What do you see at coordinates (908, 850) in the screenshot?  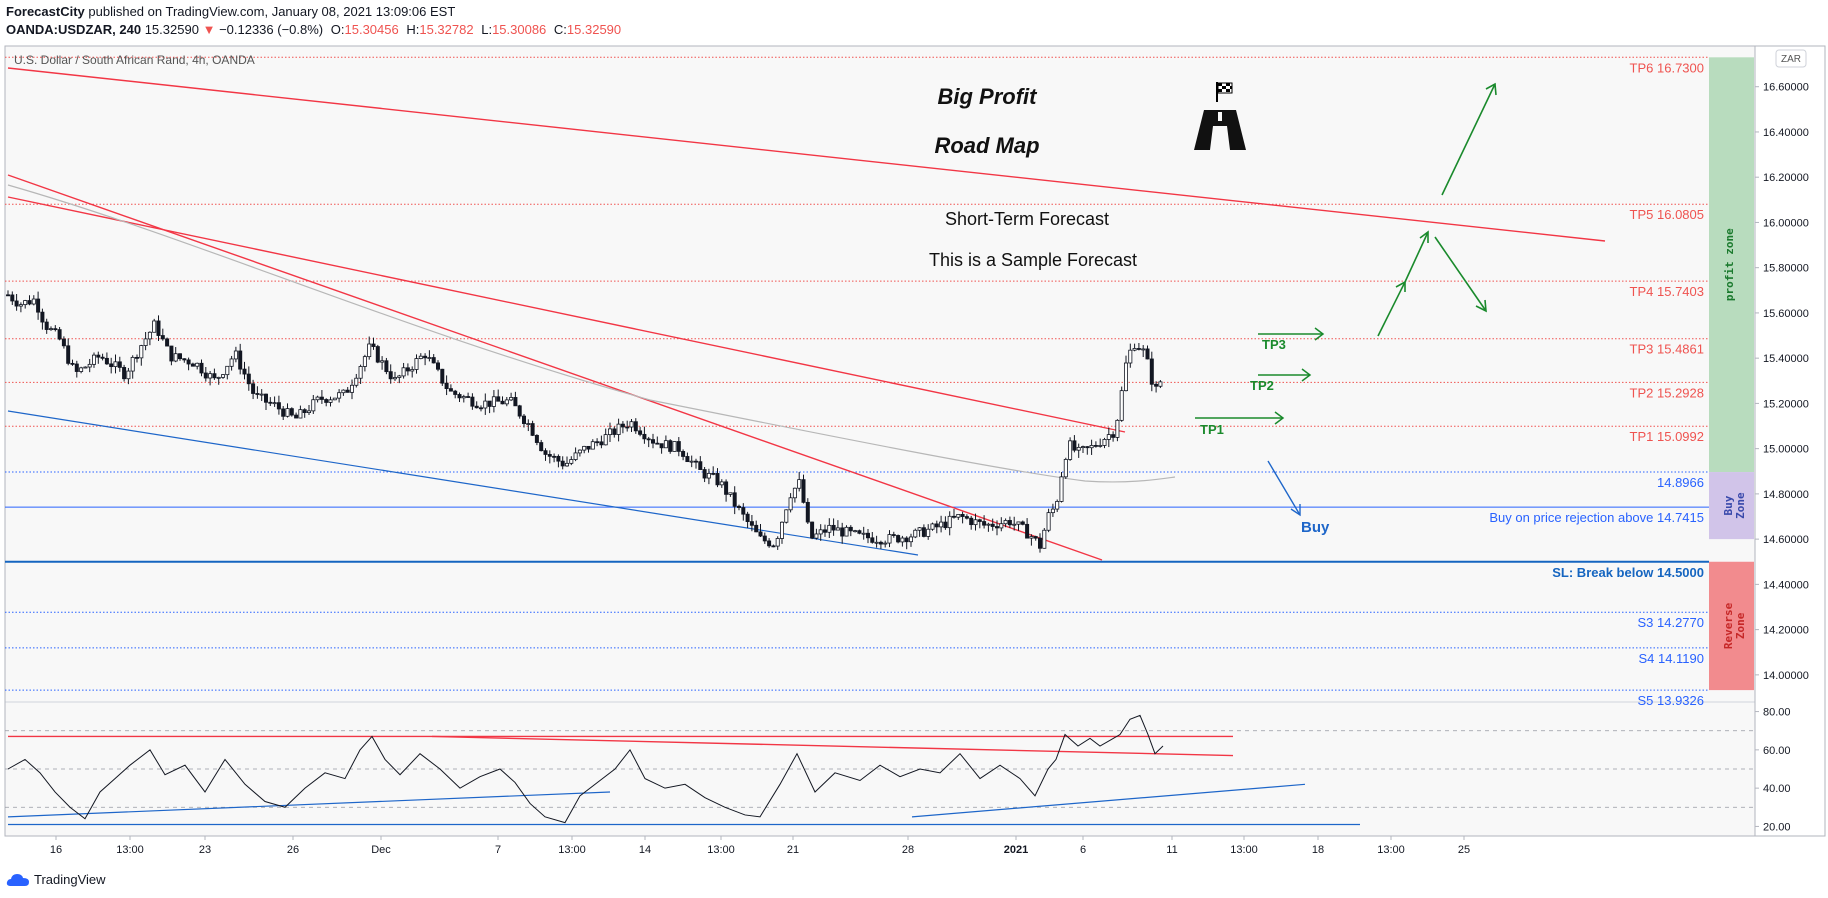 I see `x-tick-label: 28` at bounding box center [908, 850].